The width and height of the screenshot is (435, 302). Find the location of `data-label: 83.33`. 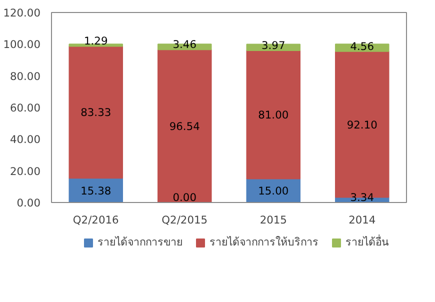

data-label: 83.33 is located at coordinates (96, 113).